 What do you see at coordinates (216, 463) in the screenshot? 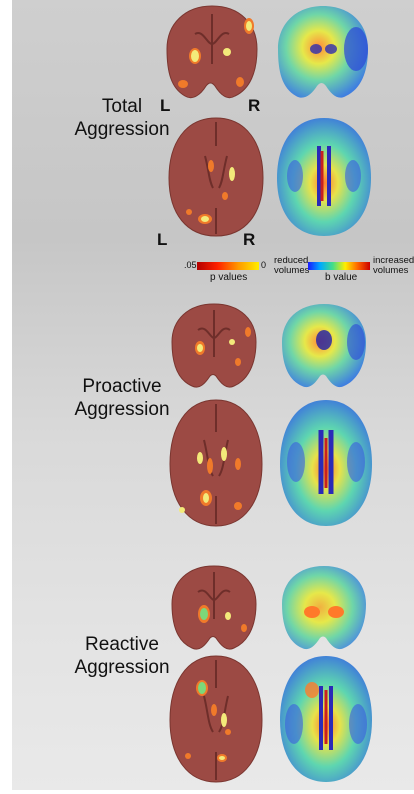
I see `axial-p-map-proactive` at bounding box center [216, 463].